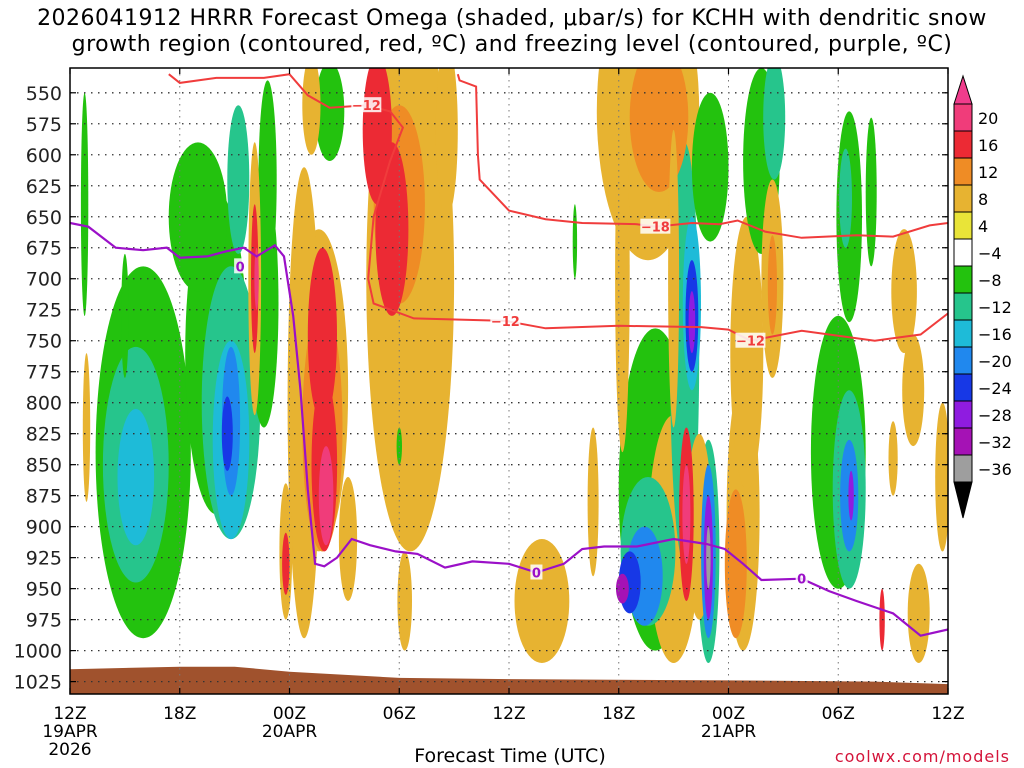  What do you see at coordinates (44, 435) in the screenshot?
I see `y-tick-label: 825` at bounding box center [44, 435].